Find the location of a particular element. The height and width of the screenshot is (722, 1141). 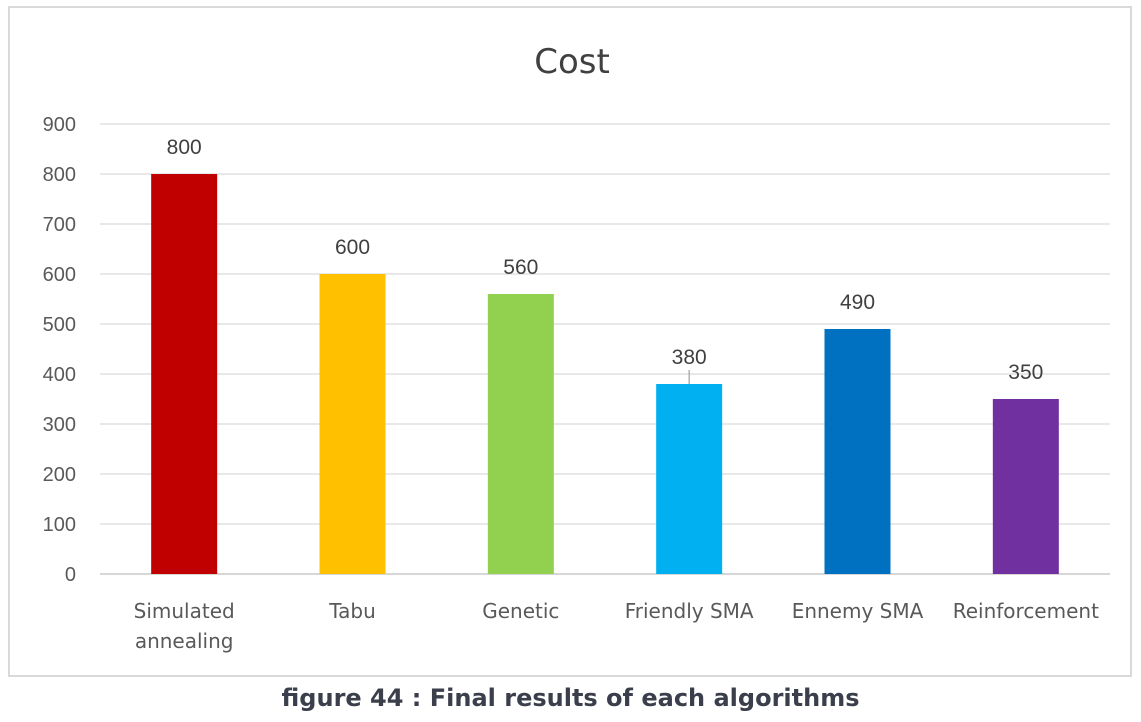

y-tick-label: 100 is located at coordinates (59, 525).